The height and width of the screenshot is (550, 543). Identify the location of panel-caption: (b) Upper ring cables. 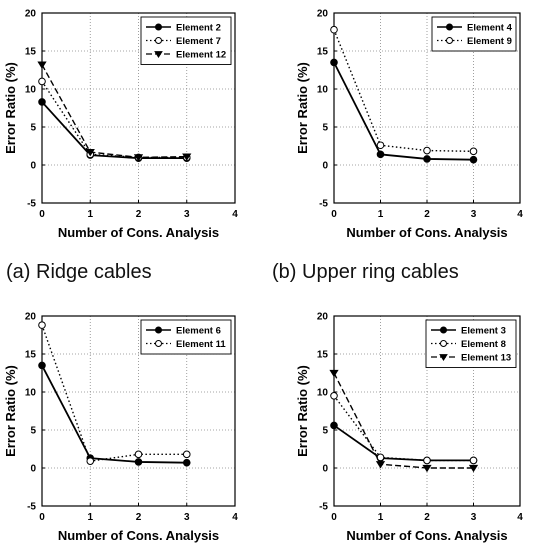
(365, 272).